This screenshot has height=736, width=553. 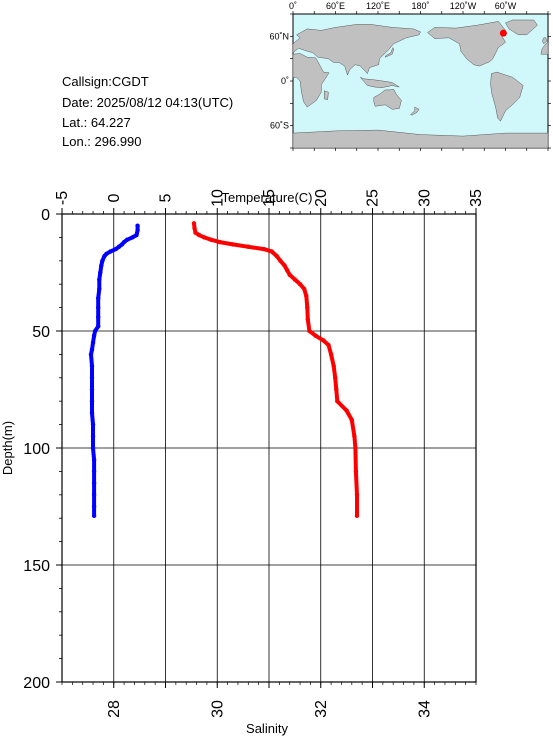 What do you see at coordinates (420, 6) in the screenshot?
I see `map-longitude-label: 180˚` at bounding box center [420, 6].